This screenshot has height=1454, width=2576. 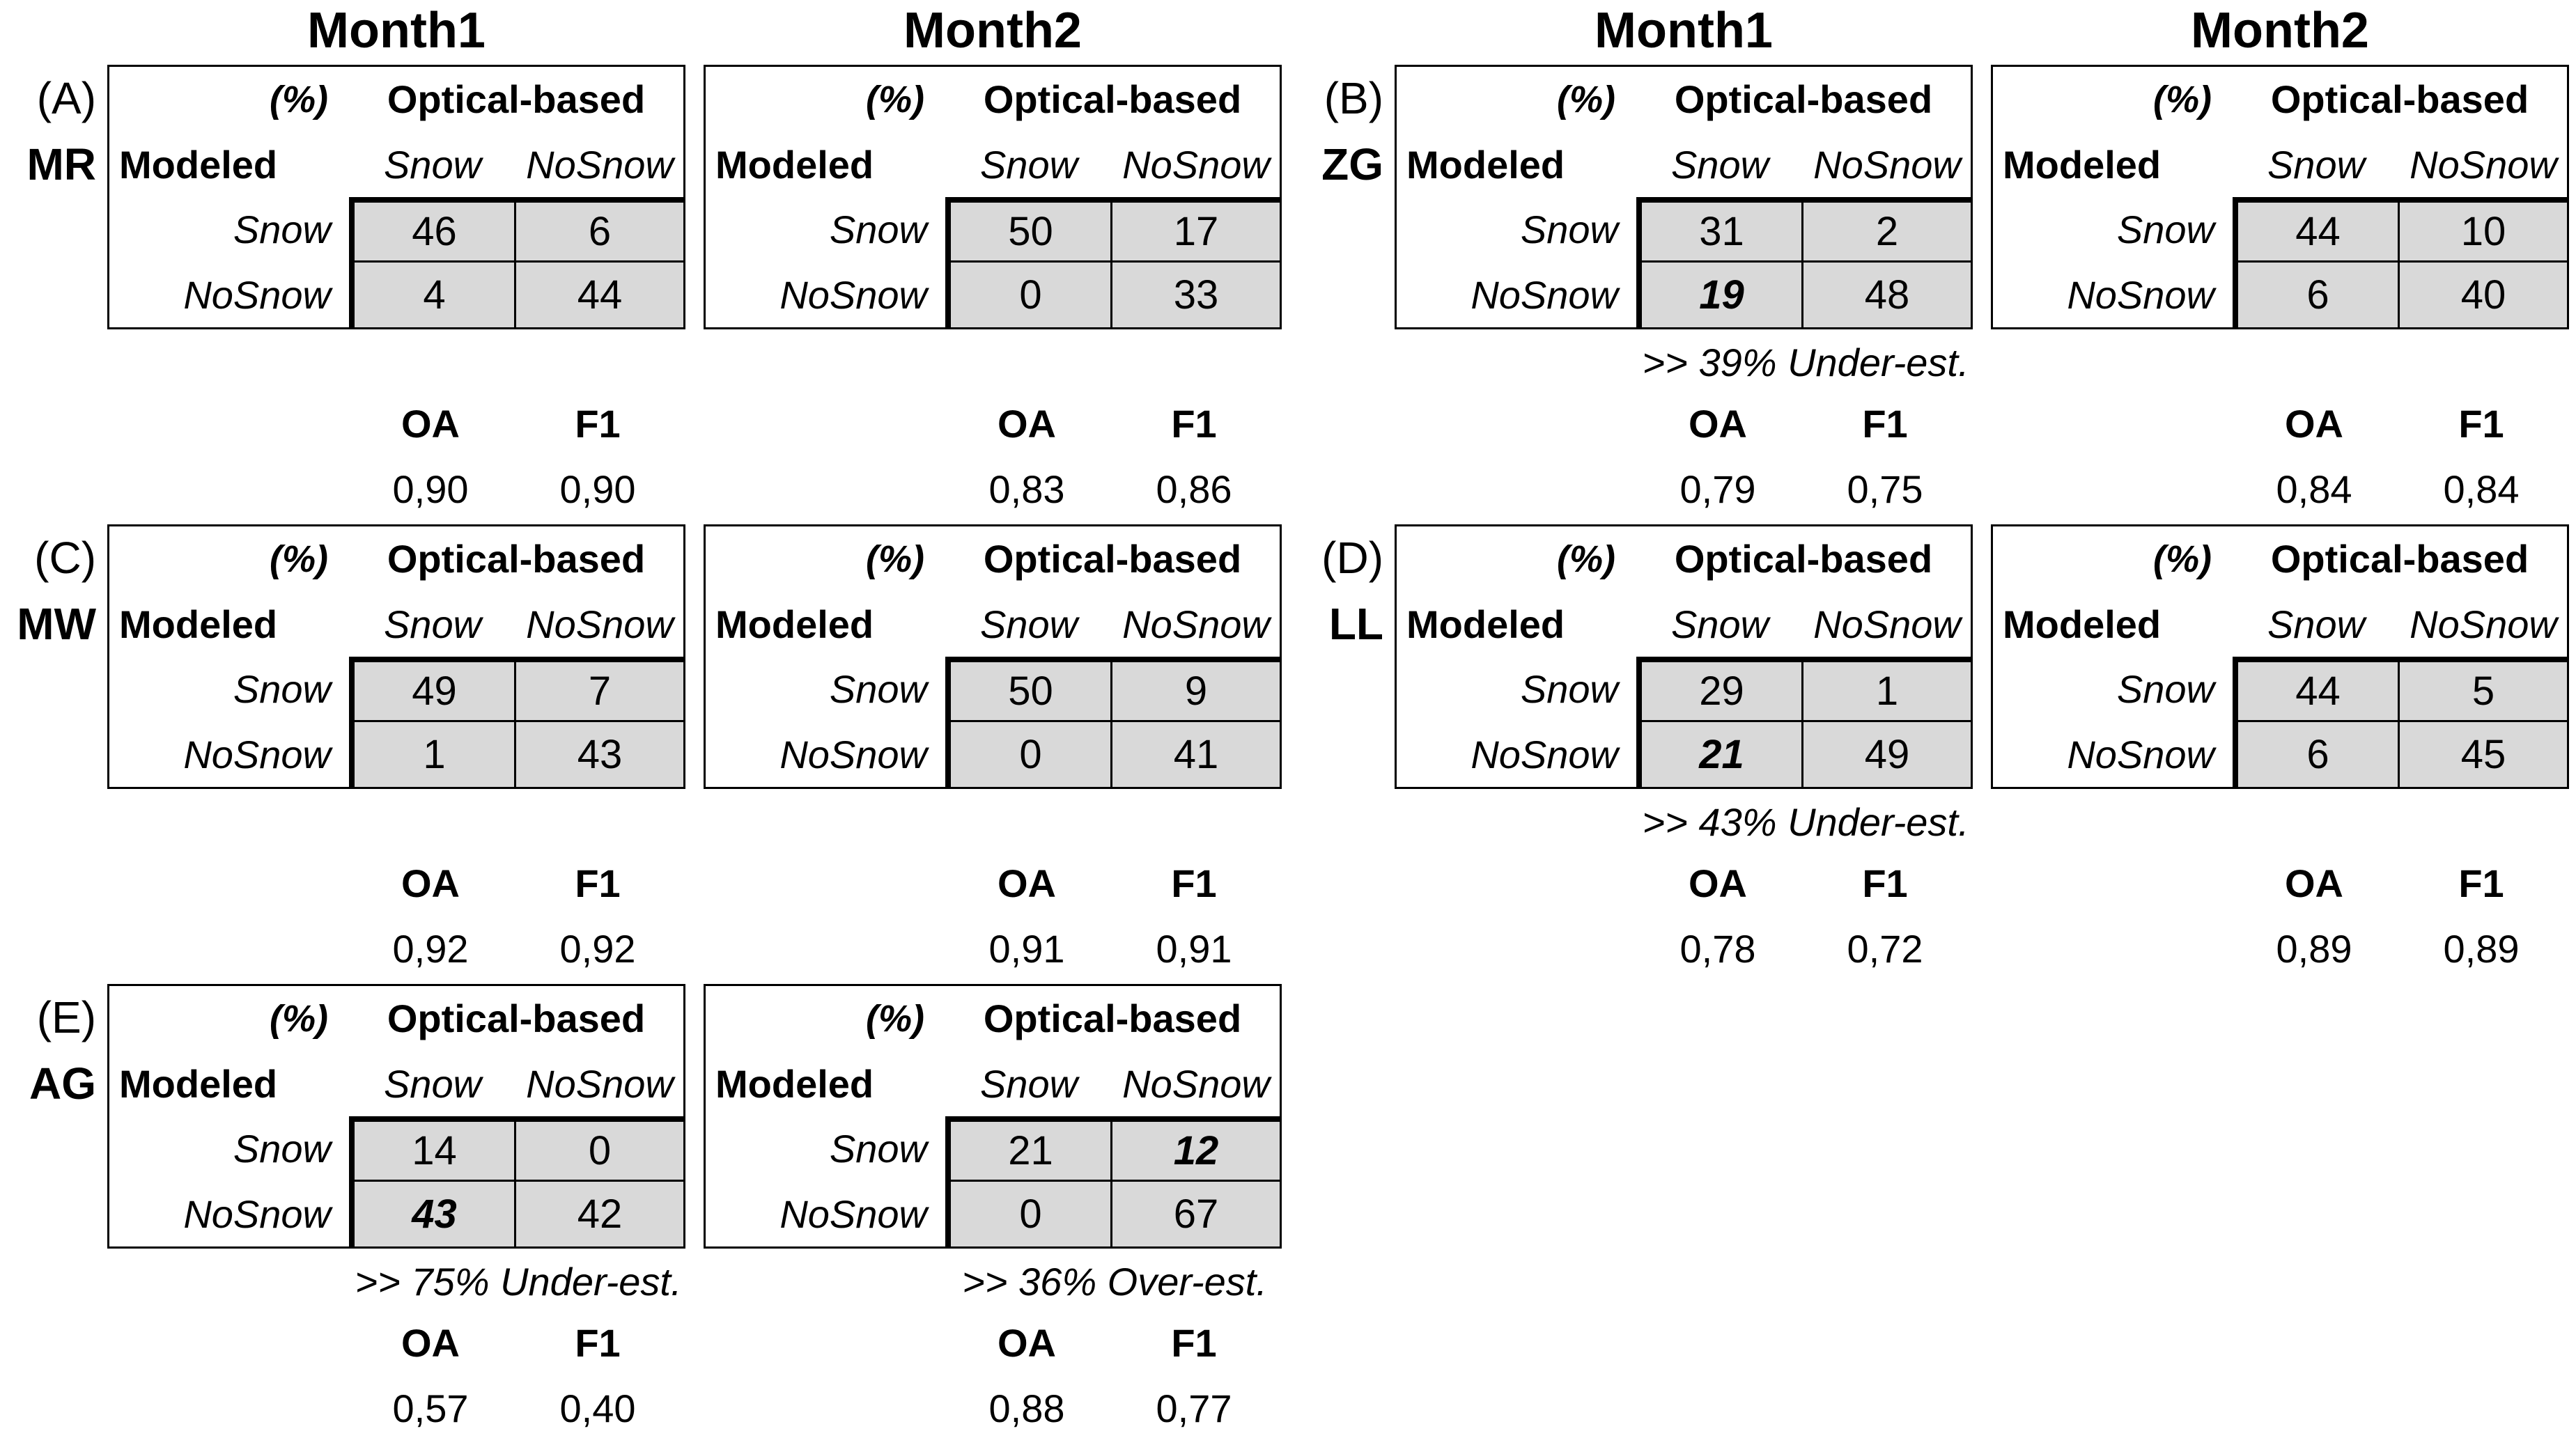 I want to click on cell-snow-nosnow: 5, so click(x=2483, y=690).